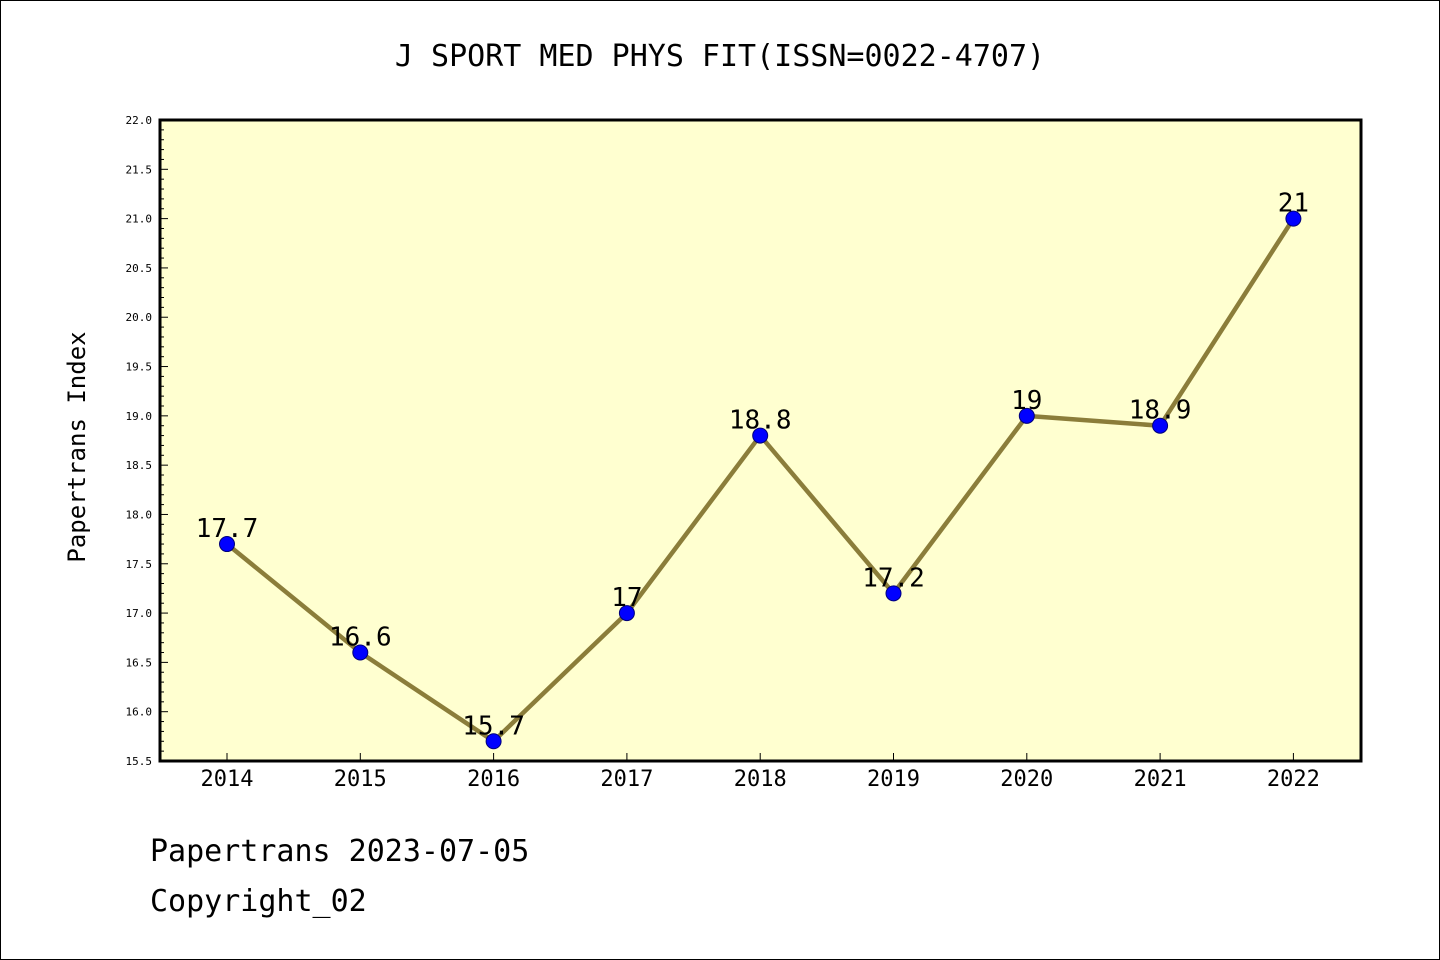 This screenshot has width=1440, height=960. I want to click on y-axis-label: Papertrans Index, so click(77, 446).